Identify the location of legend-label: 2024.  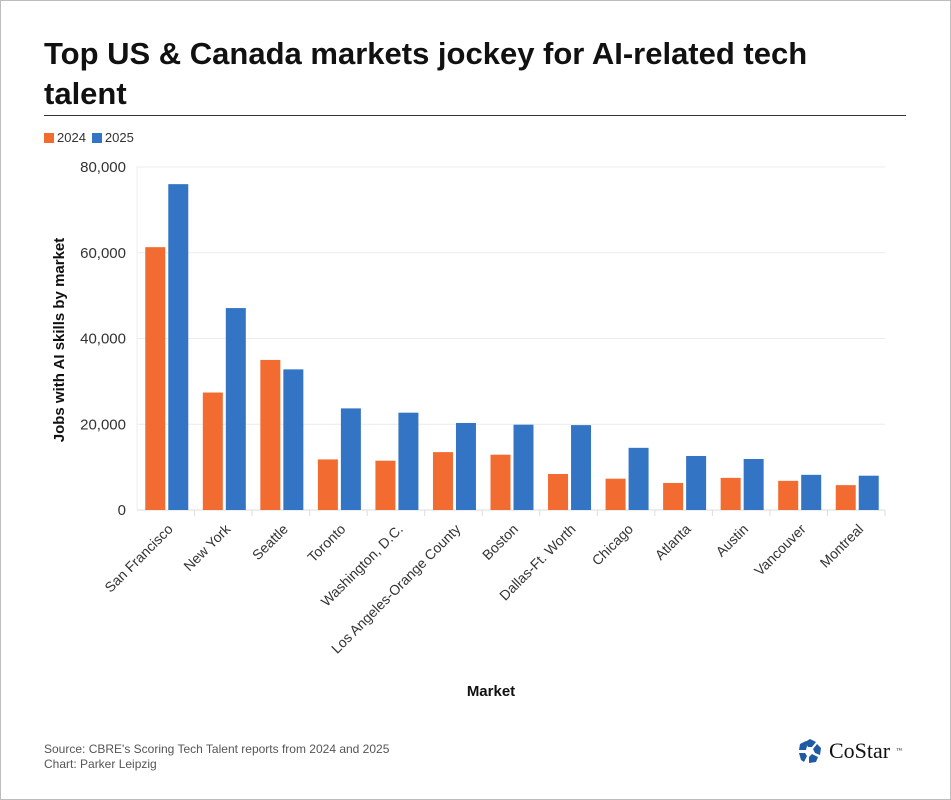
(71, 137).